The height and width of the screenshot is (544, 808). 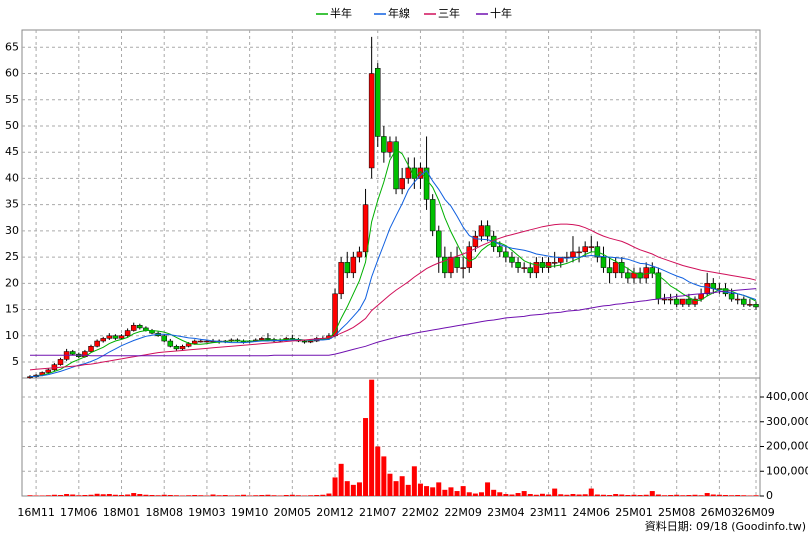 I want to click on y2-tick-label: 200,000, so click(x=787, y=446).